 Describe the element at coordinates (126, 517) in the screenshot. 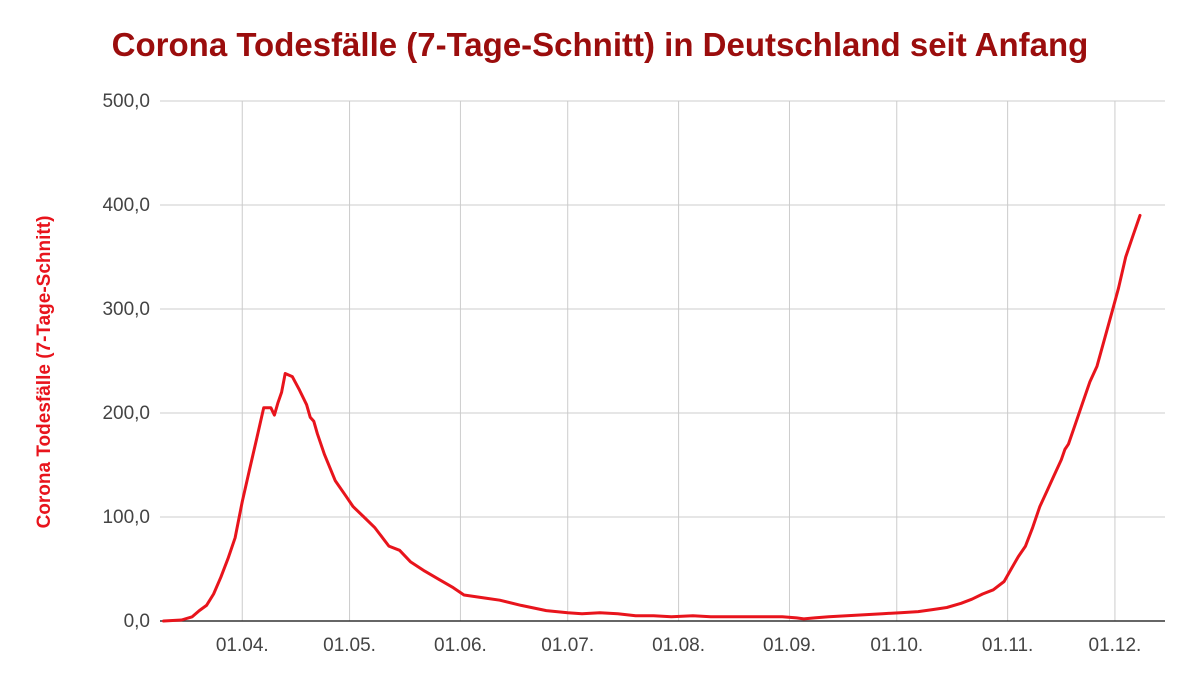

I see `y-tick-label: 100,0` at that location.